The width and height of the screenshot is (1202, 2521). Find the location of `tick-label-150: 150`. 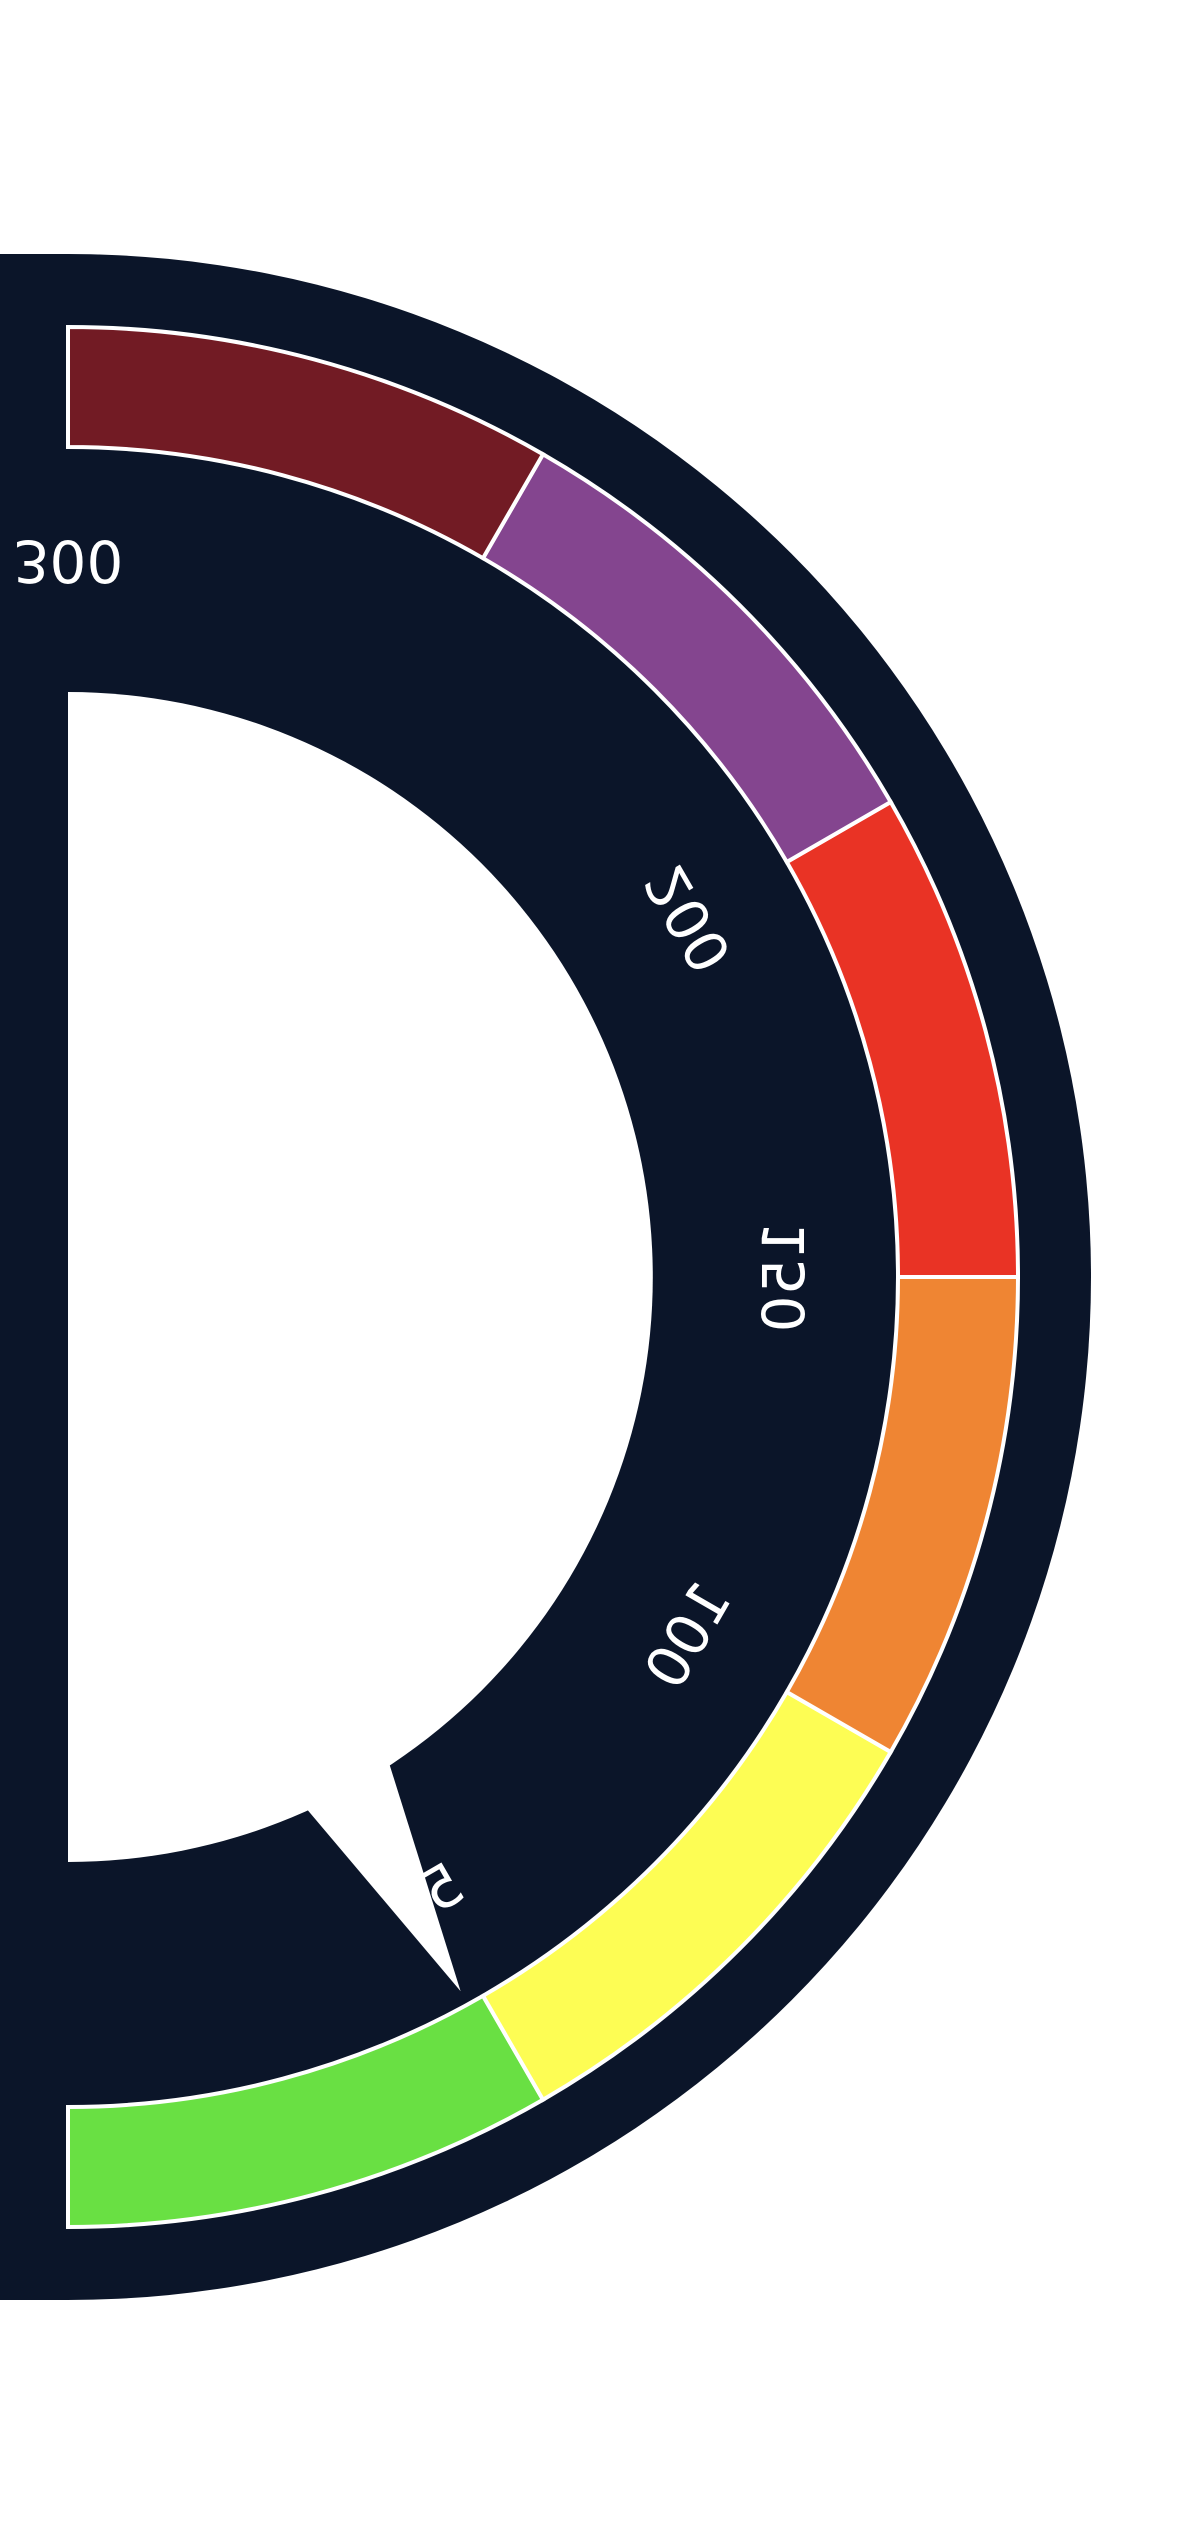

tick-label-150: 150 is located at coordinates (784, 1277).